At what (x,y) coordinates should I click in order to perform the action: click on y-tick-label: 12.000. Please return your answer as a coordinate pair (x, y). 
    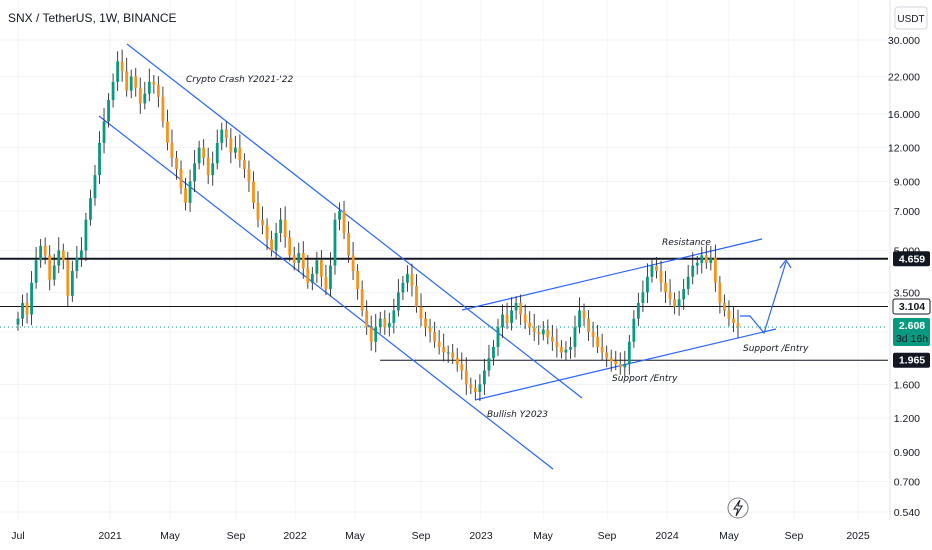
    Looking at the image, I should click on (904, 149).